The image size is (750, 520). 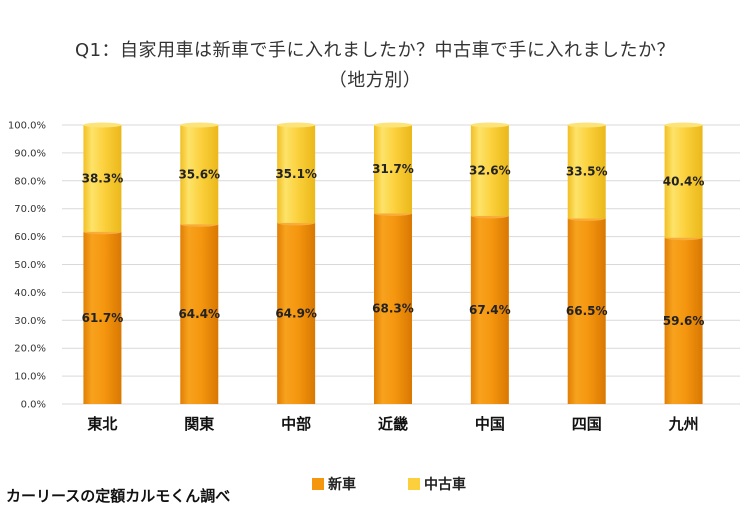 I want to click on x-category-label: 東北, so click(x=102, y=424).